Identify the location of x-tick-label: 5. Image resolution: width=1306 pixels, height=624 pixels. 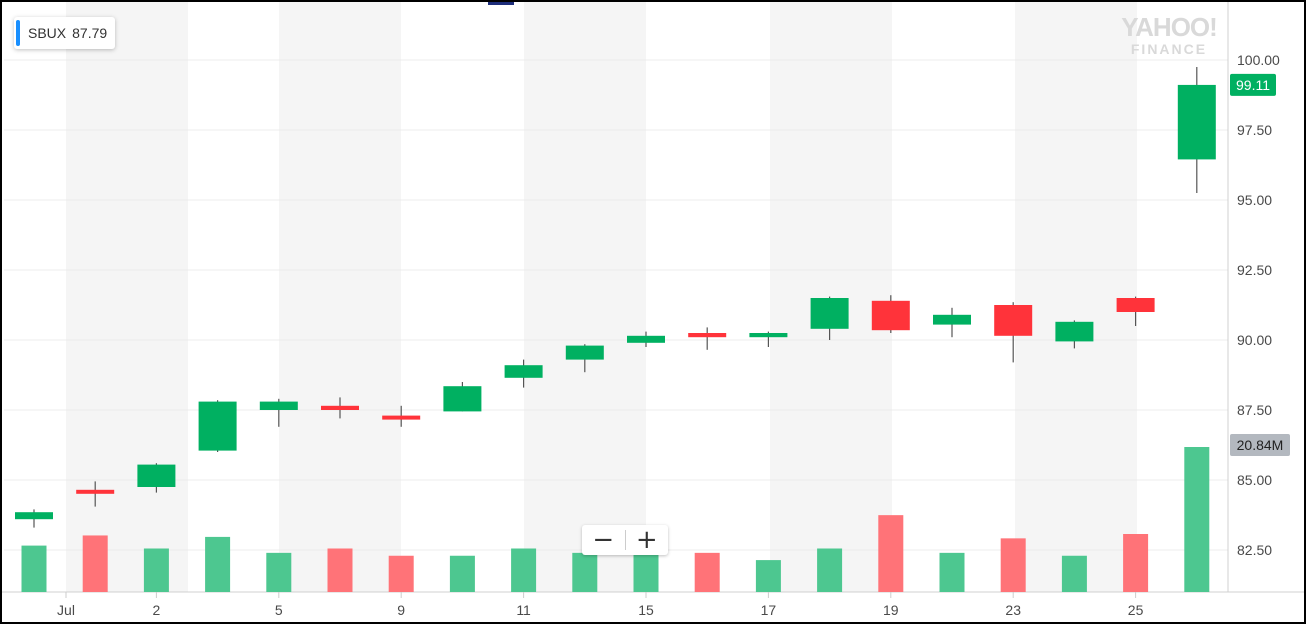
(279, 610).